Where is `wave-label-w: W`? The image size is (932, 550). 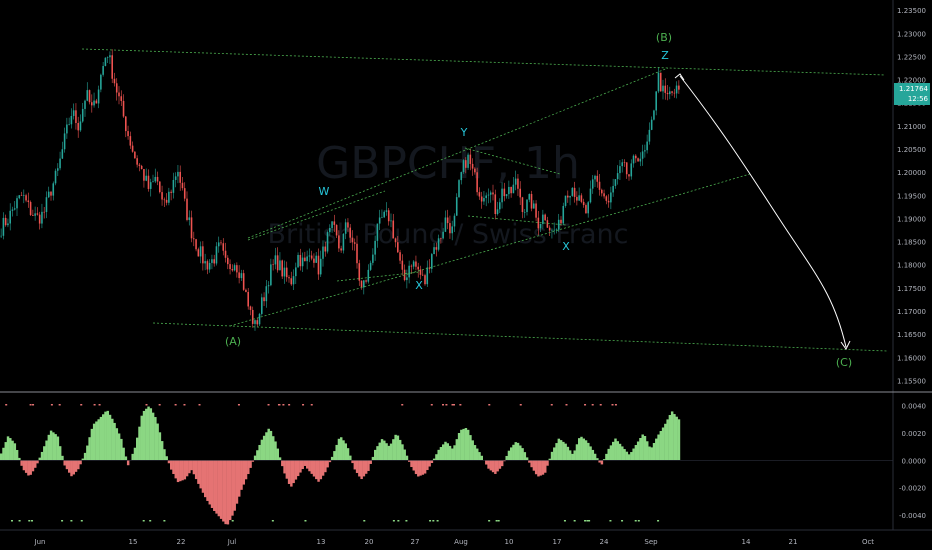
wave-label-w: W is located at coordinates (324, 191).